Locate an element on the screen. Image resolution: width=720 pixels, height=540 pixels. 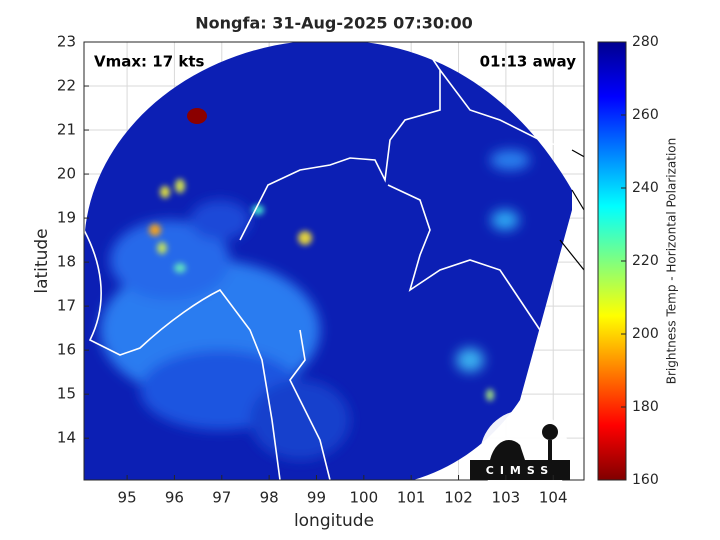
y-tick-label: 18 is located at coordinates (66, 262).